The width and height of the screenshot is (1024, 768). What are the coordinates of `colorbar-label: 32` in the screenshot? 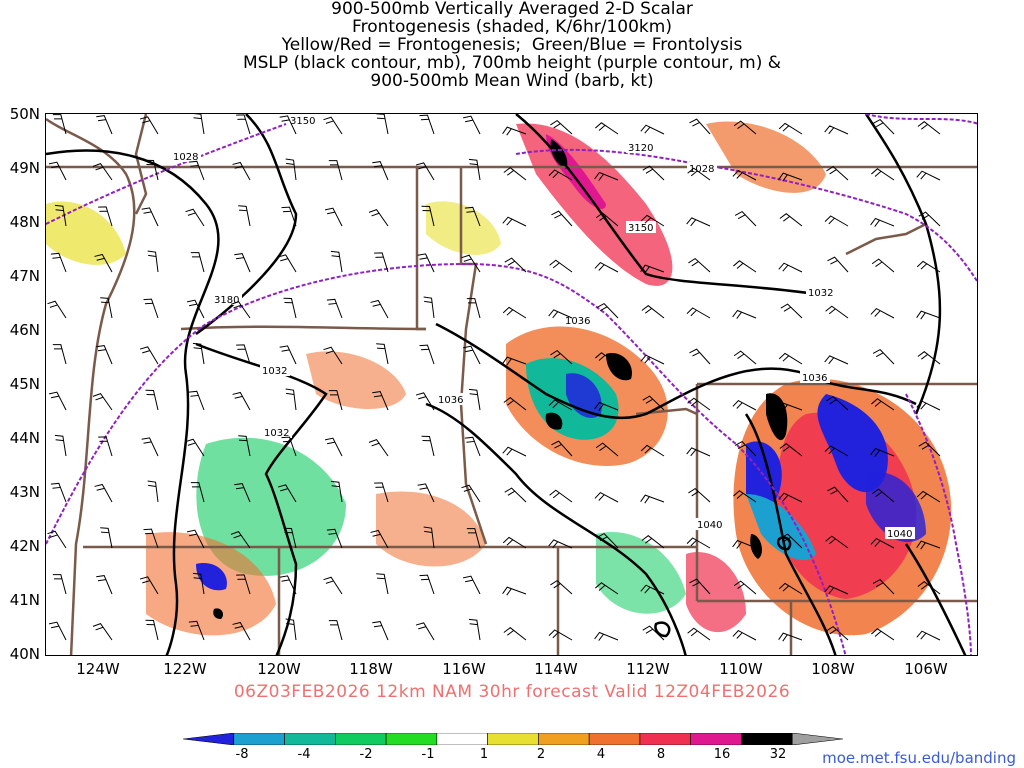 It's located at (778, 754).